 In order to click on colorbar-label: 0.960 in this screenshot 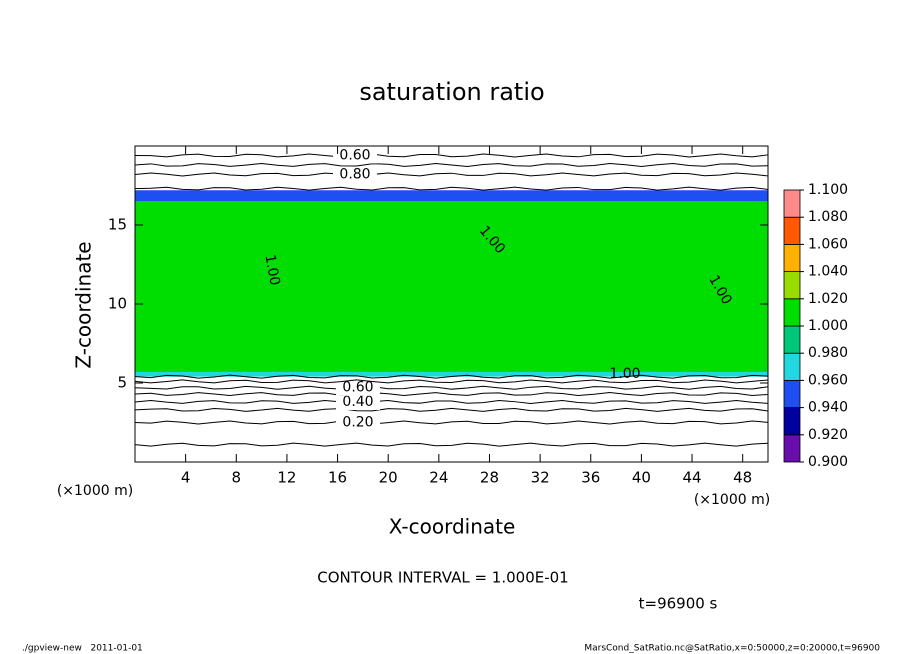, I will do `click(828, 380)`.